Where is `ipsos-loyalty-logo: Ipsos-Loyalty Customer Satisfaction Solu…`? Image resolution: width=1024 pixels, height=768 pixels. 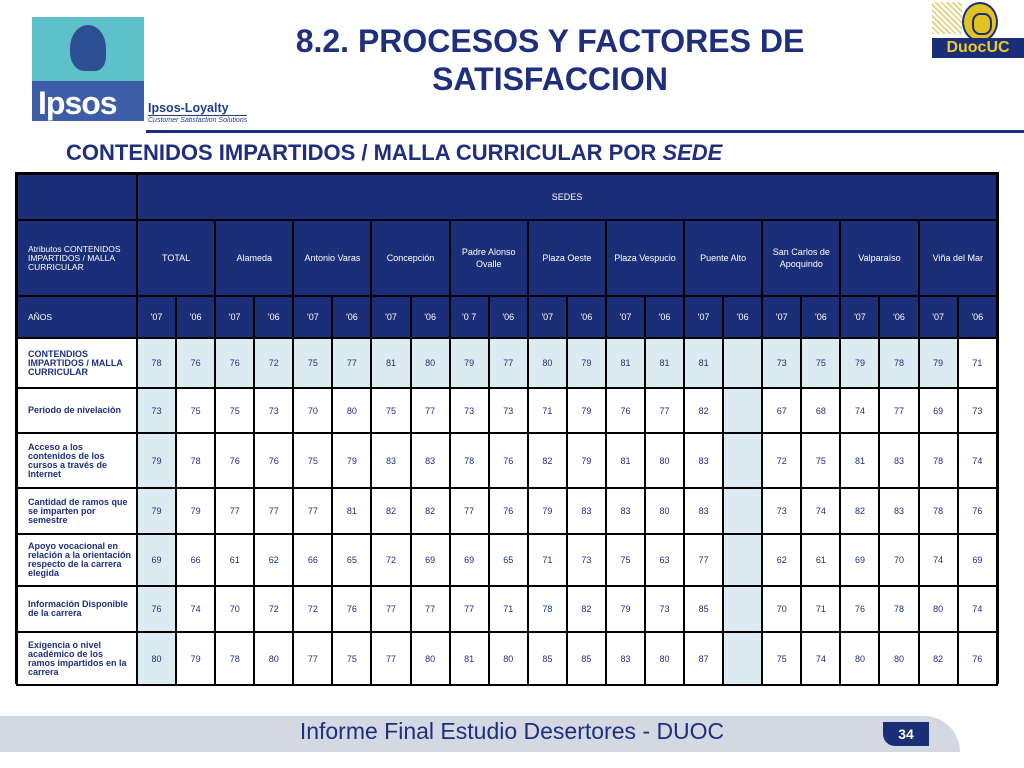
ipsos-loyalty-logo: Ipsos-Loyalty Customer Satisfaction Solu… is located at coordinates (198, 113).